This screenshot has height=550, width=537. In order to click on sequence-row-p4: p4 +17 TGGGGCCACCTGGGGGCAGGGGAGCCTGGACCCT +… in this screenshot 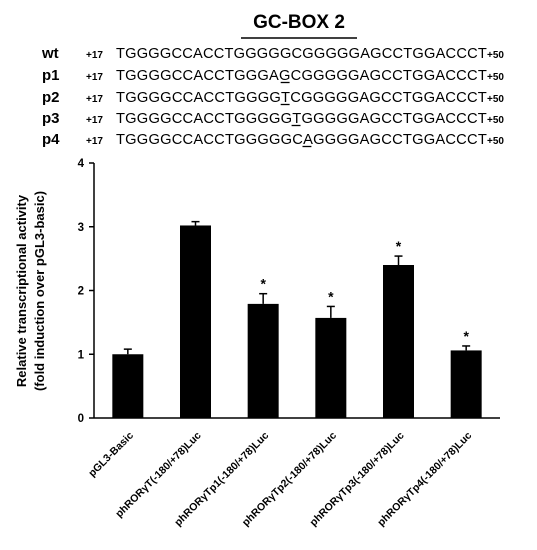, I will do `click(273, 139)`.